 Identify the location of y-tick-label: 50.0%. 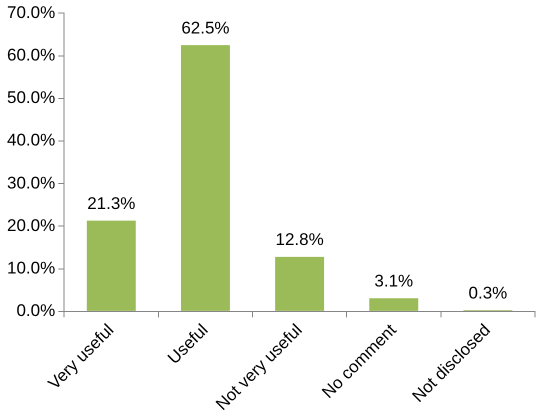
(31, 98).